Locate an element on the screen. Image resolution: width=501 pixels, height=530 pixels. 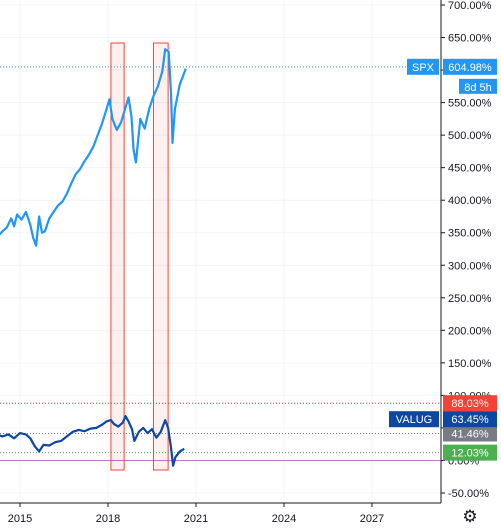
valug-name-label: VALUG is located at coordinates (414, 420).